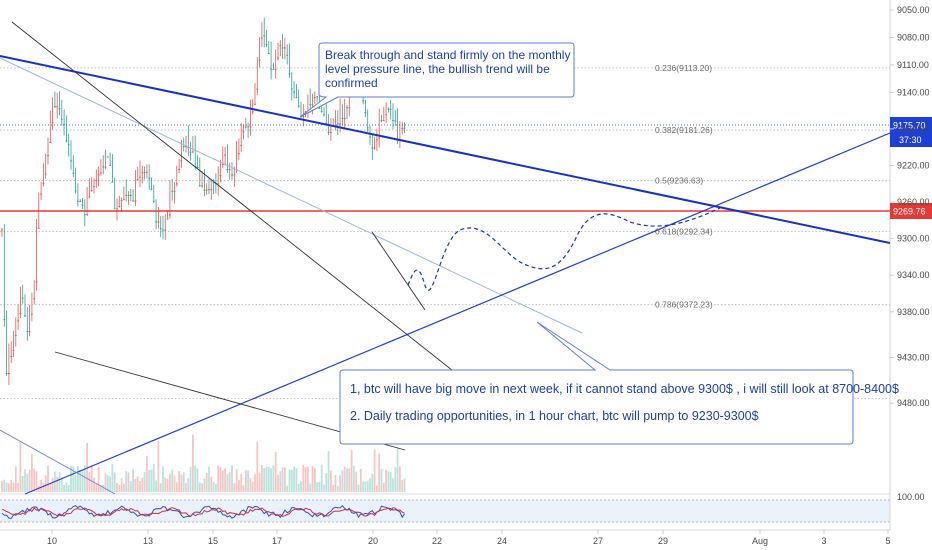  What do you see at coordinates (913, 92) in the screenshot?
I see `y-tick-label: 9140.00` at bounding box center [913, 92].